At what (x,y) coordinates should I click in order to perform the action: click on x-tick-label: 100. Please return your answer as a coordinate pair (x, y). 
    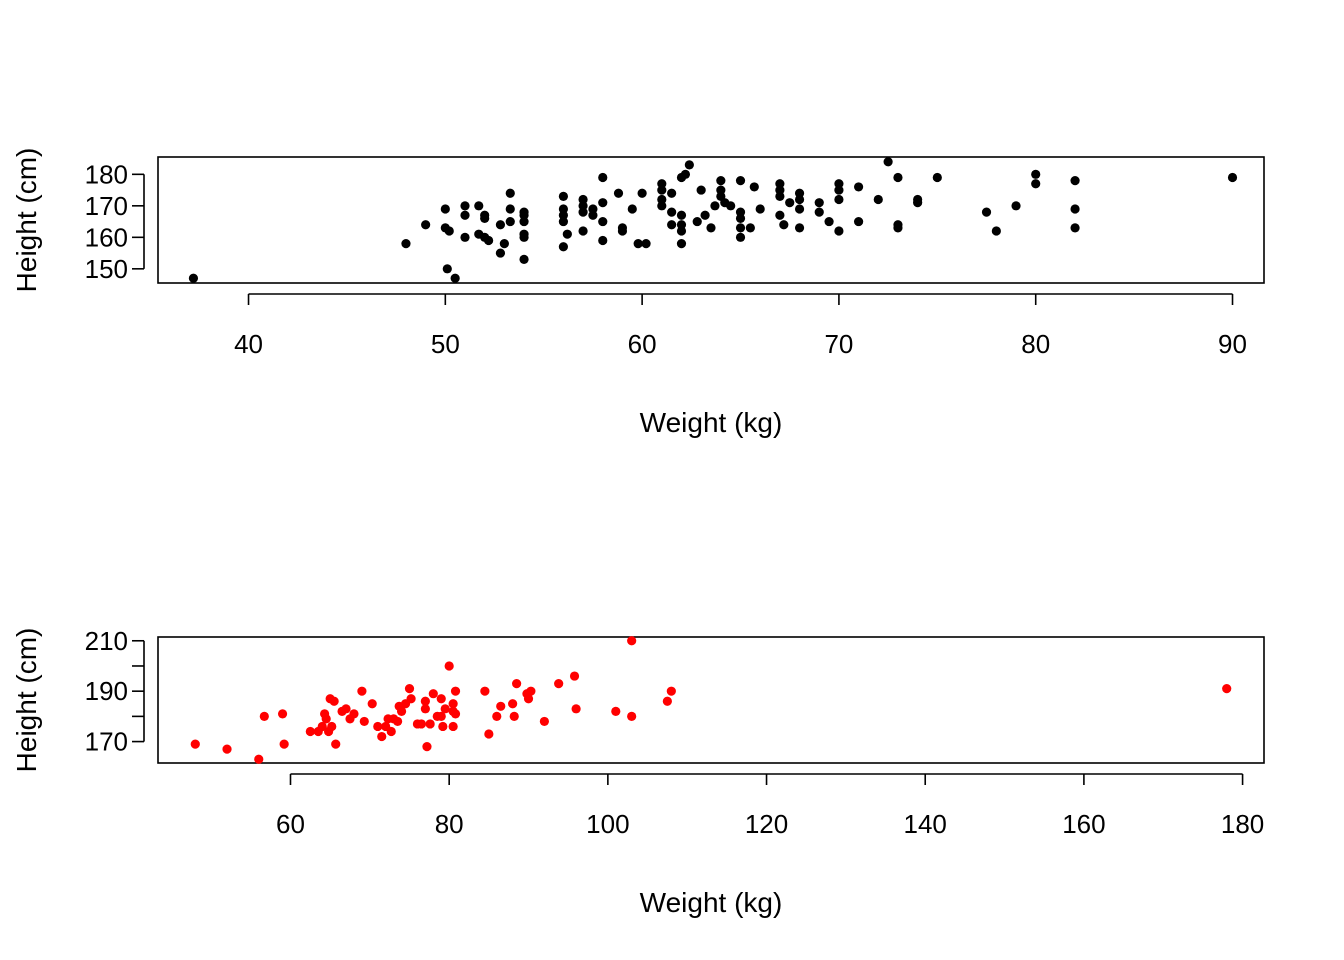
    Looking at the image, I should click on (607, 824).